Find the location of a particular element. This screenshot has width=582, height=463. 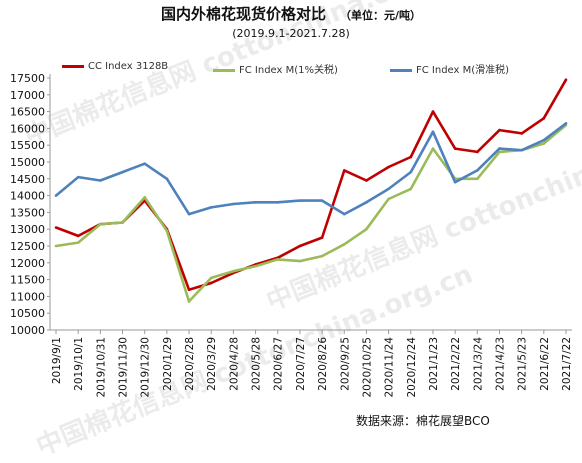

x-tick-label: 2020/11/24 is located at coordinates (390, 367).